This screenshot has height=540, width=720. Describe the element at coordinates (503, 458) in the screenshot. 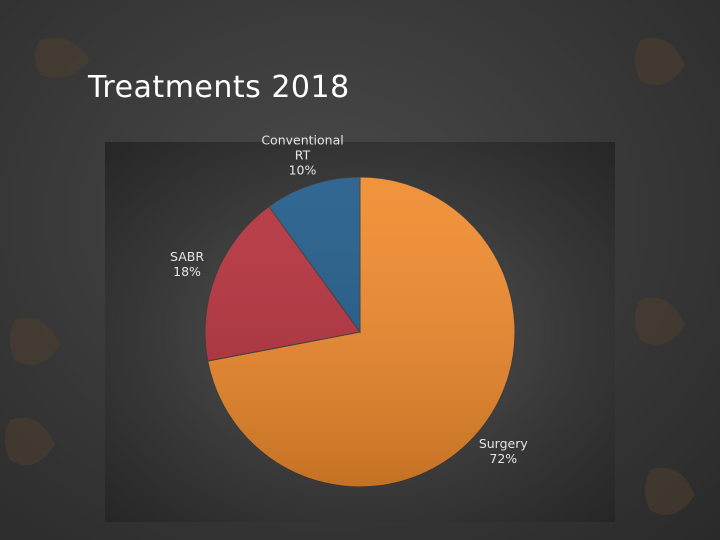

I see `value-label: 72%` at that location.